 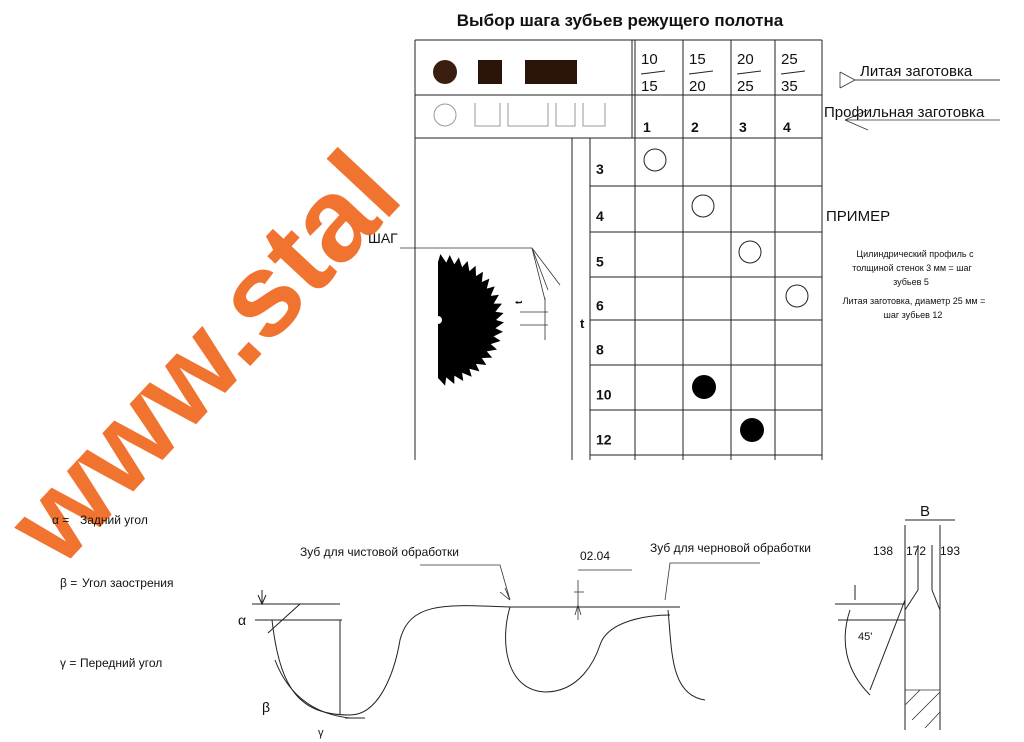 What do you see at coordinates (595, 556) in the screenshot?
I see `dim-label: 02.04` at bounding box center [595, 556].